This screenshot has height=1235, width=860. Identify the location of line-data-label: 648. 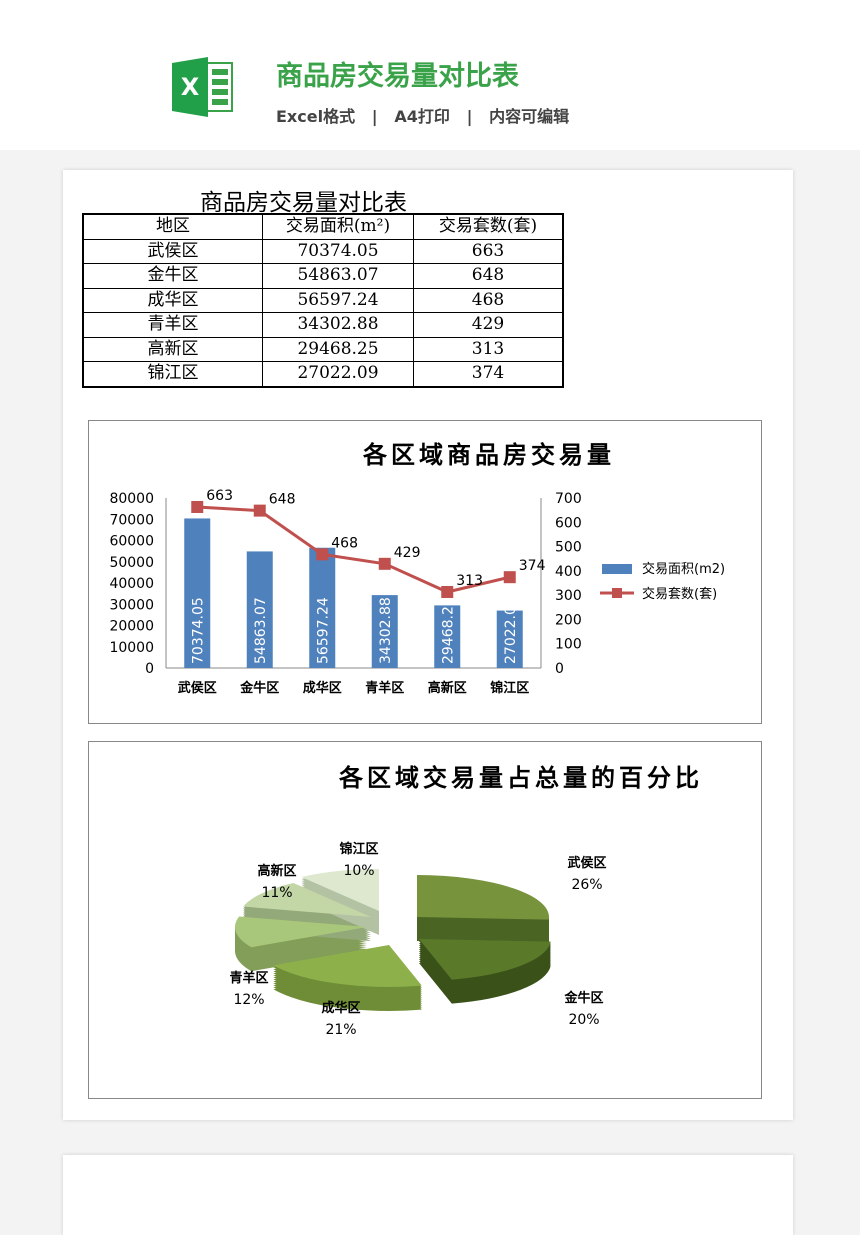
(282, 500).